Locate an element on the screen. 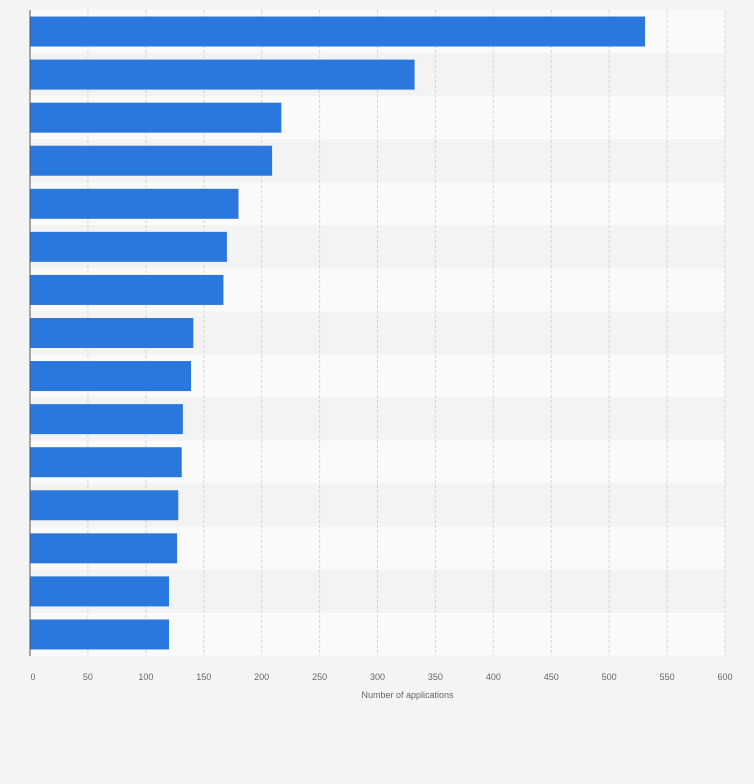 The height and width of the screenshot is (784, 754). x-tick-label: 350 is located at coordinates (435, 677).